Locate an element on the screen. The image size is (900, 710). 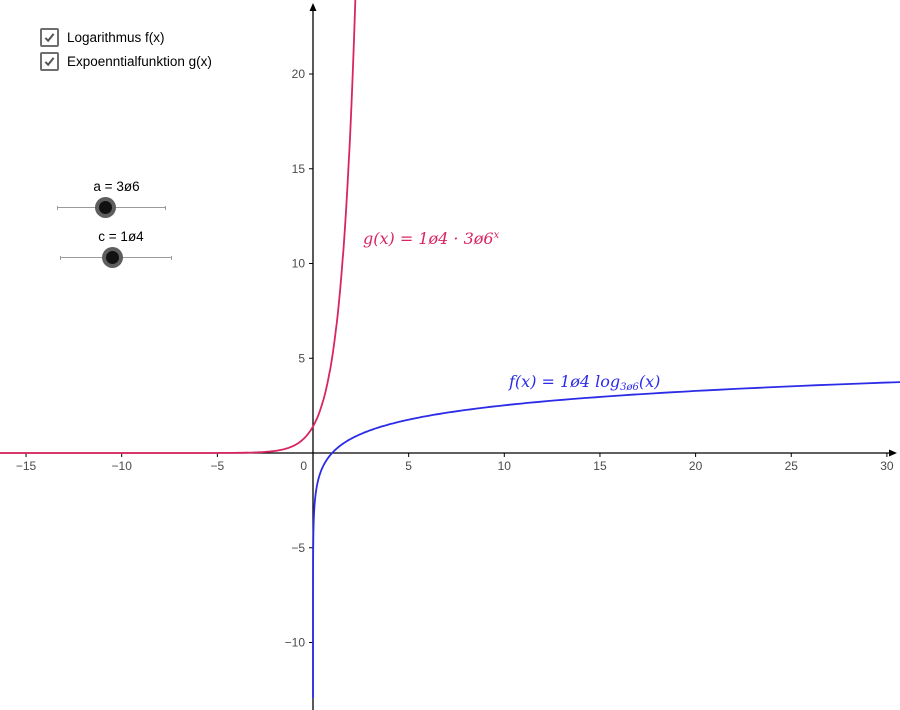
label-f-main: f(x) = 1ø4 log is located at coordinates (565, 381).